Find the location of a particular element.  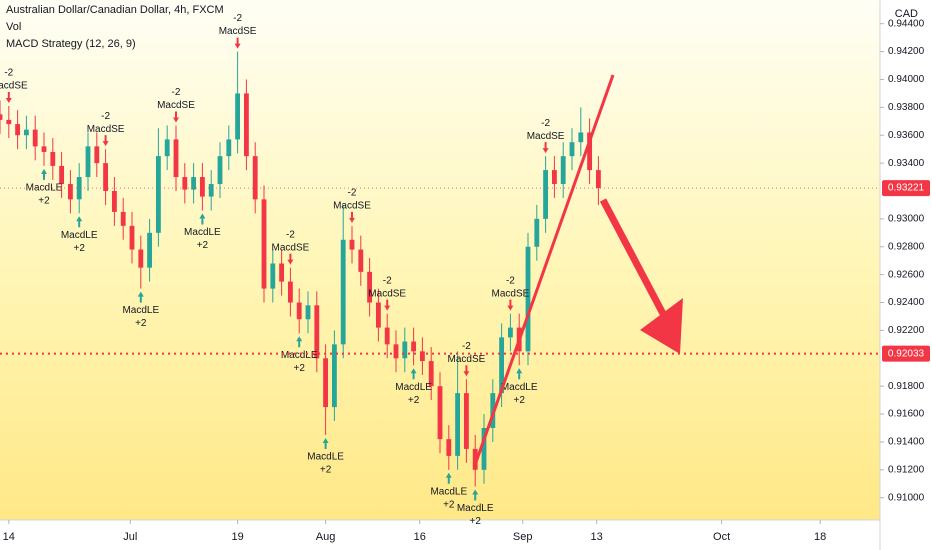

x-tick-label: Sep is located at coordinates (523, 537).